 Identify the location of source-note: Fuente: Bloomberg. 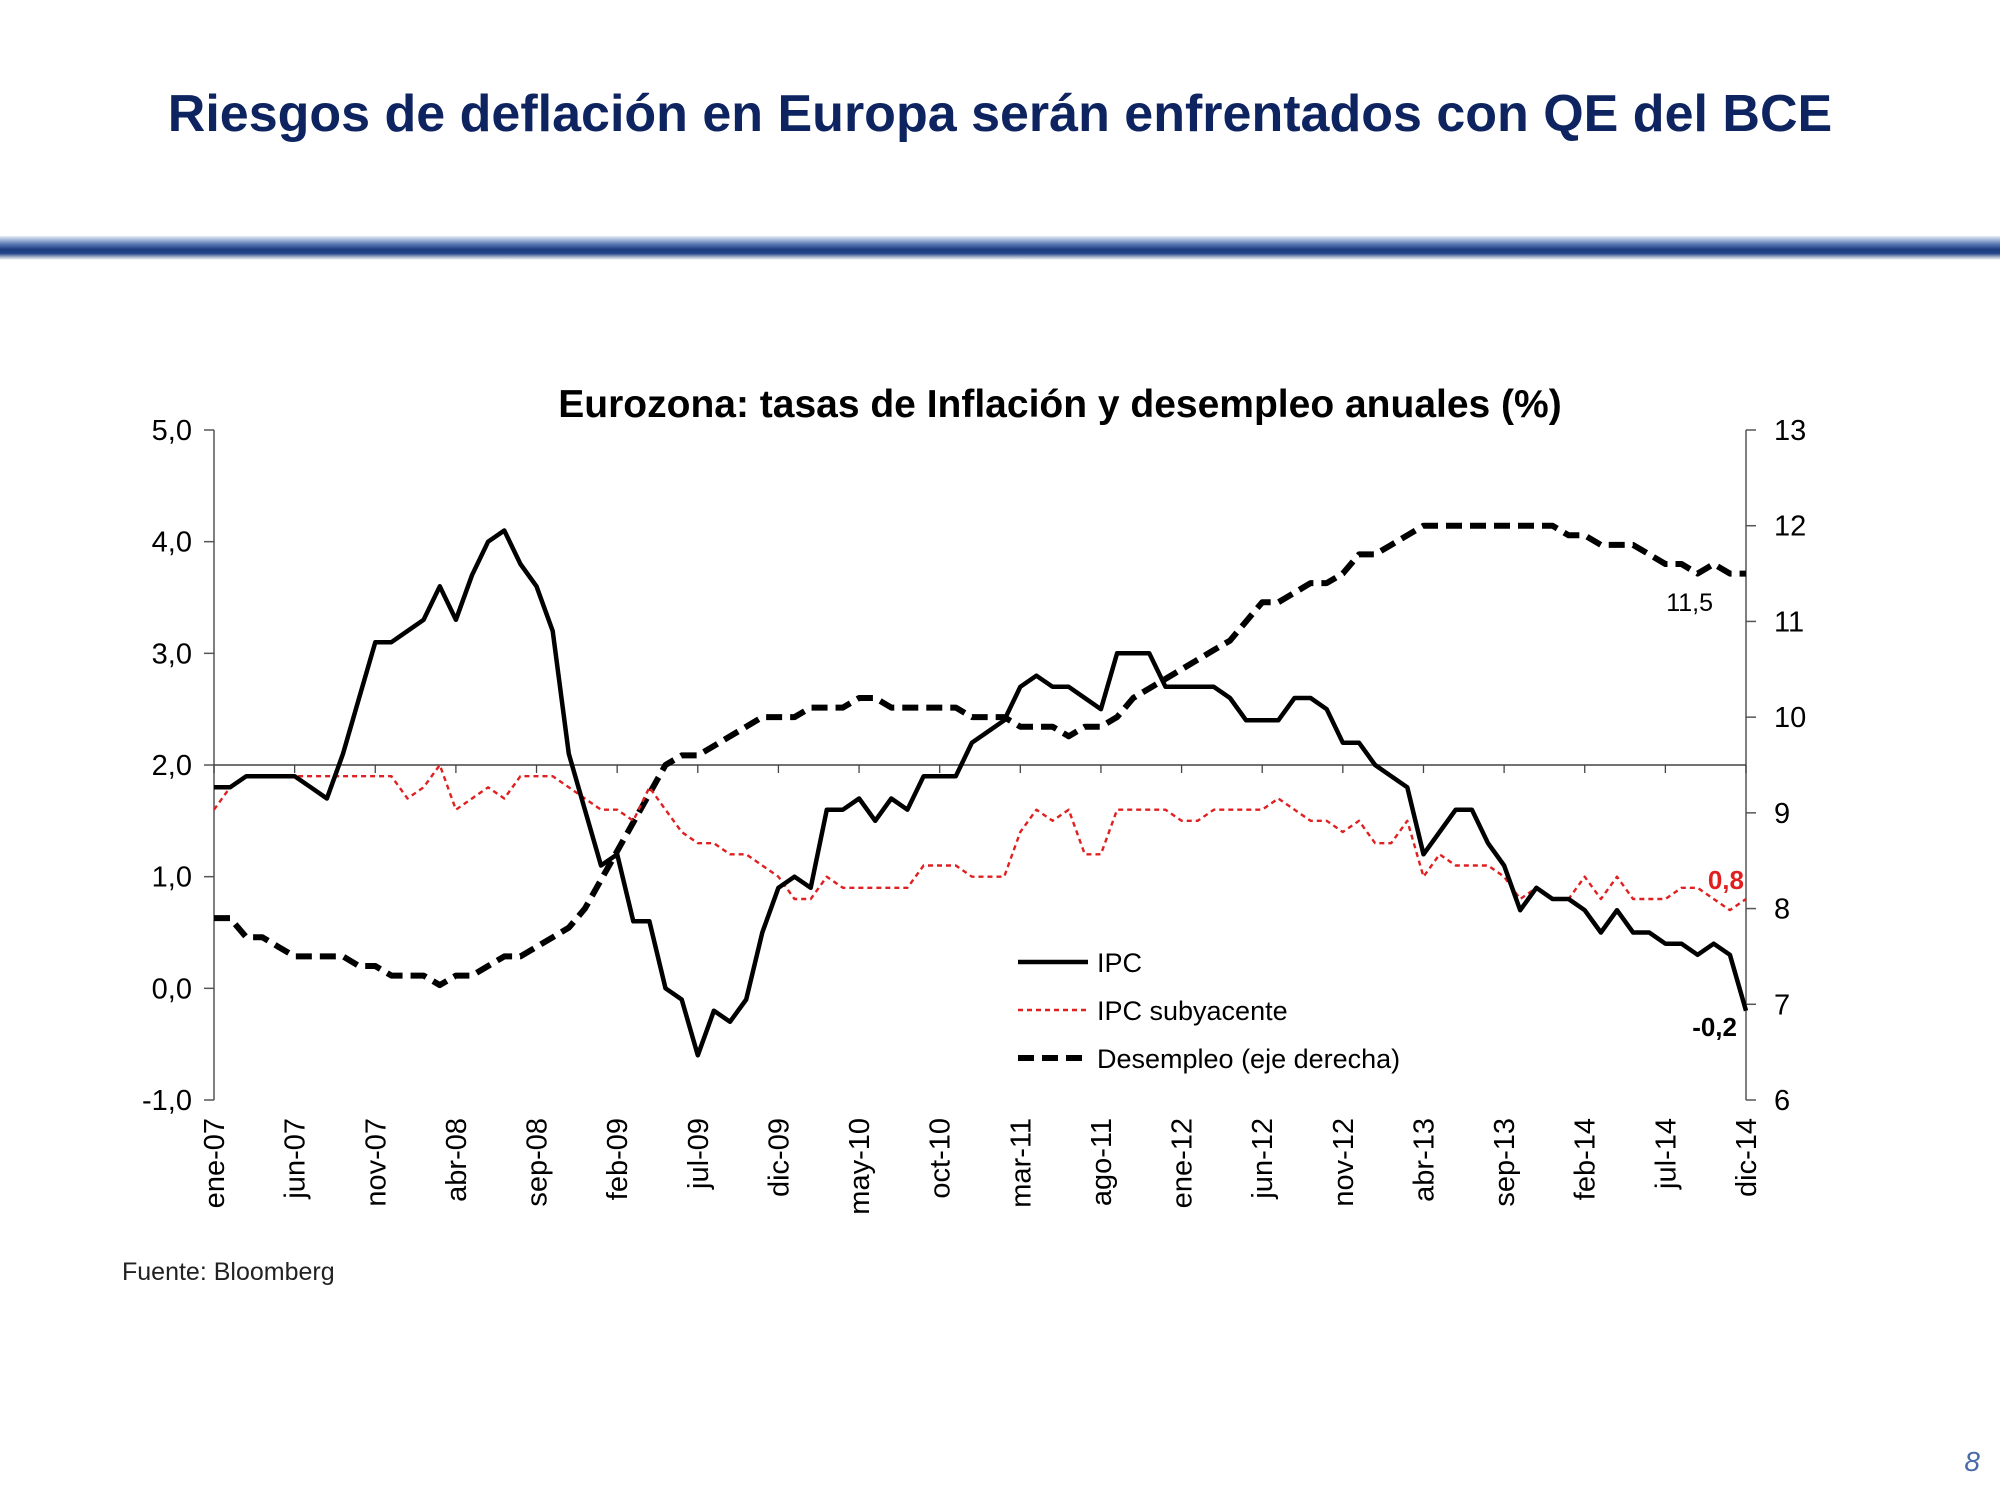
(228, 1272).